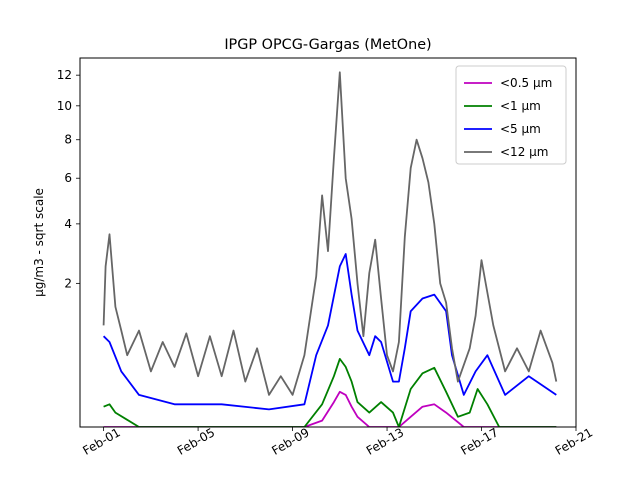 The height and width of the screenshot is (480, 640). I want to click on y-axis-label: µg/m3 - sqrt scale, so click(39, 242).